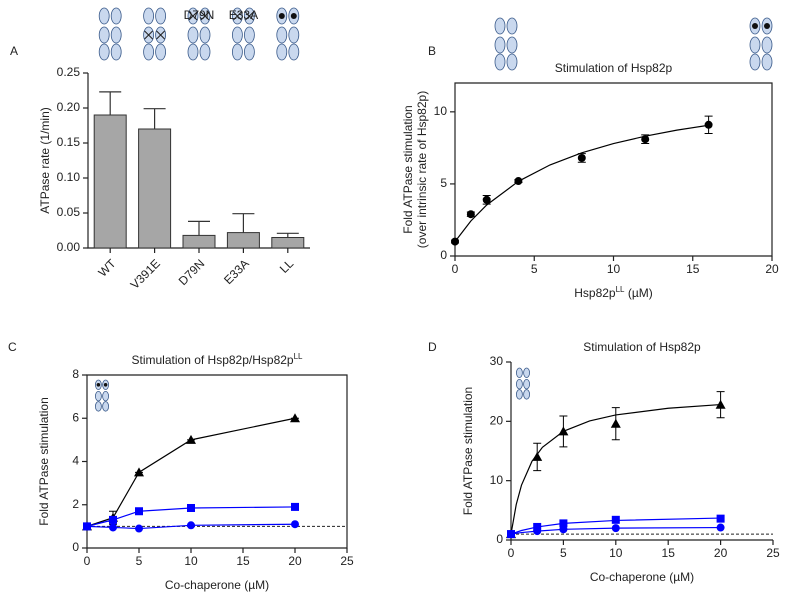 This screenshot has height=596, width=787. I want to click on y-tick-label: 8, so click(75, 374).